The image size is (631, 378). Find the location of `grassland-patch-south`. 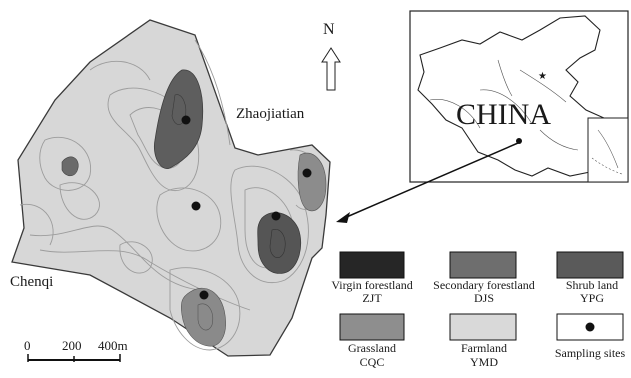

grassland-patch-south is located at coordinates (203, 317).